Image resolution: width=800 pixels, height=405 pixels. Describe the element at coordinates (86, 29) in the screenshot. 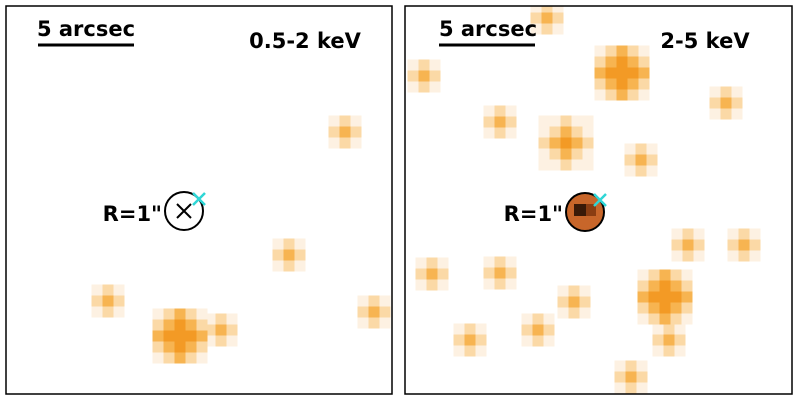

I see `scale-label: 5 arcsec` at that location.